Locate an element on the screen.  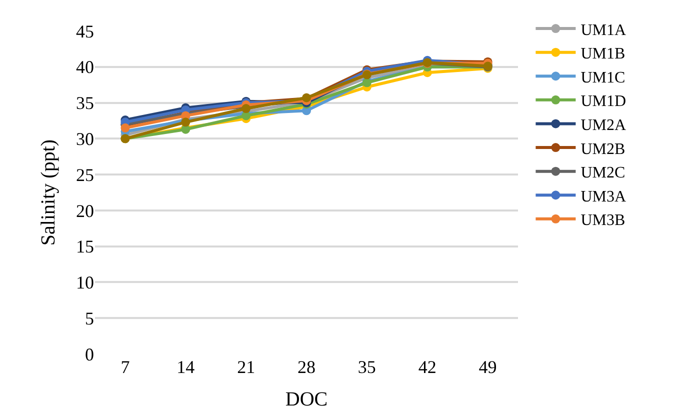
legend-label: UM3B is located at coordinates (603, 221).